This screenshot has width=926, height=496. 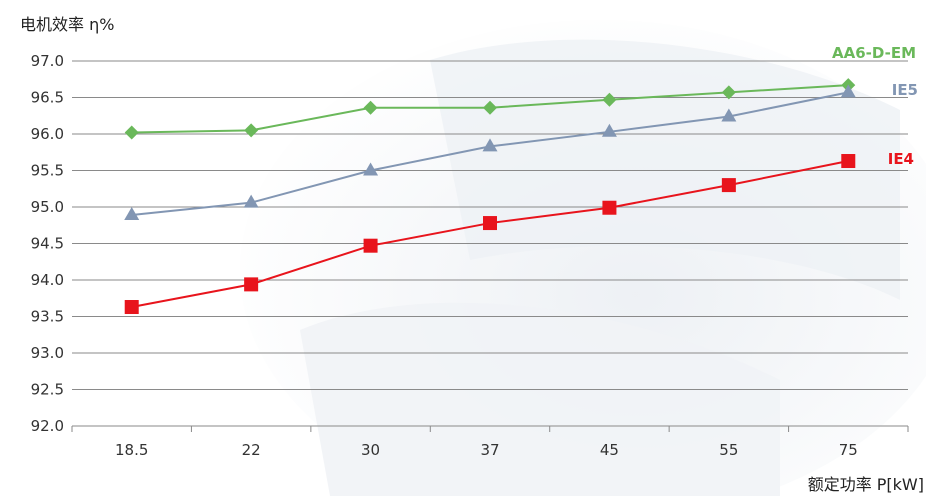 I want to click on y-tick-label: 94.0, so click(x=47, y=280).